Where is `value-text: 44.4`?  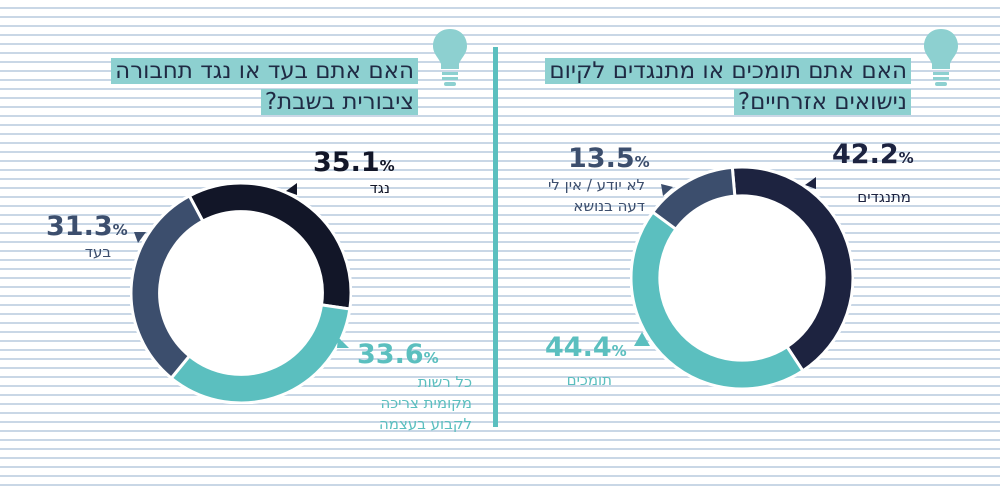 value-text: 44.4 is located at coordinates (578, 347).